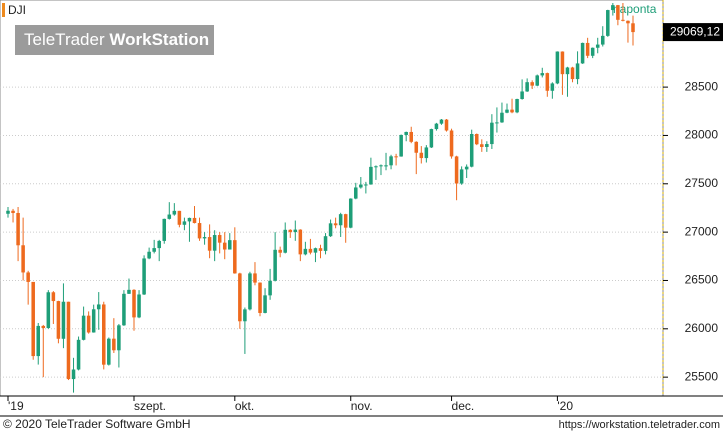  Describe the element at coordinates (702, 86) in the screenshot. I see `y-tick-label: 28500` at that location.